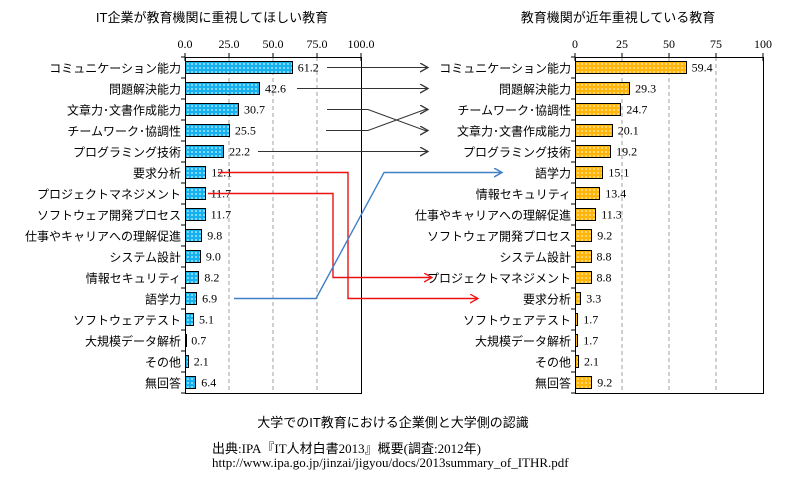 The image size is (786, 481). I want to click on value-label: 20.1, so click(628, 130).